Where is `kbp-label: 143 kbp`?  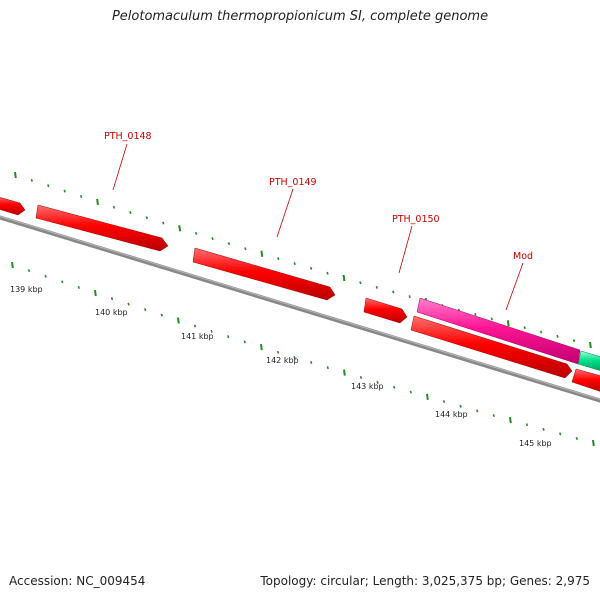 kbp-label: 143 kbp is located at coordinates (367, 386).